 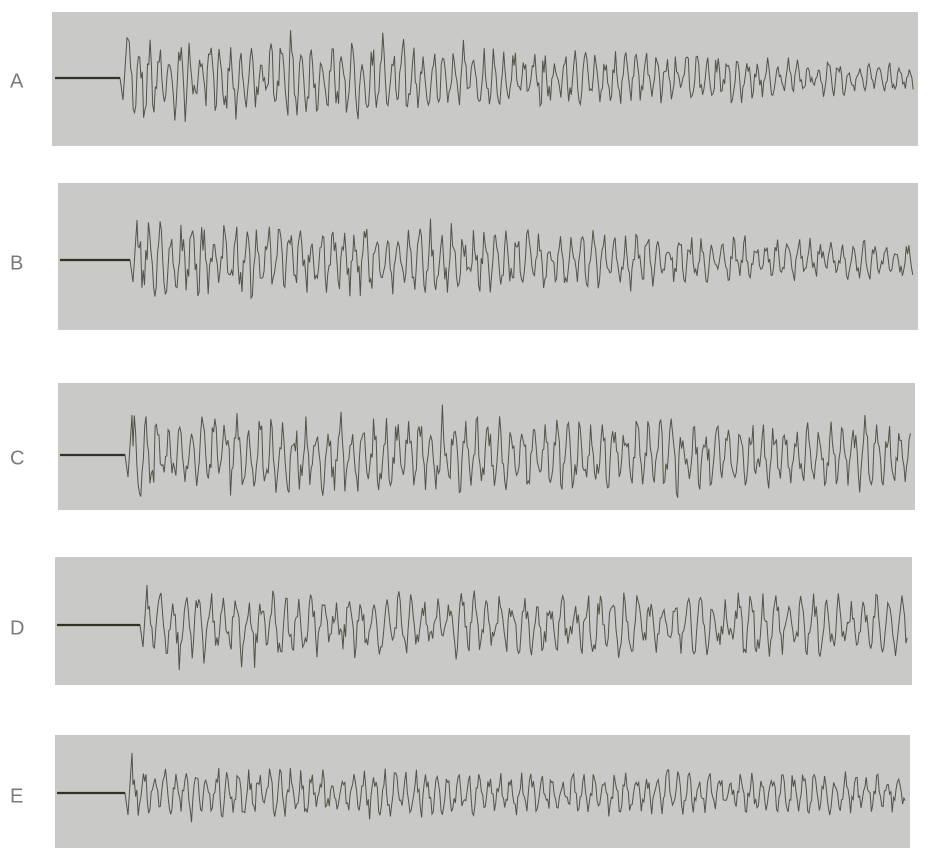 What do you see at coordinates (17, 458) in the screenshot?
I see `panel-label: C` at bounding box center [17, 458].